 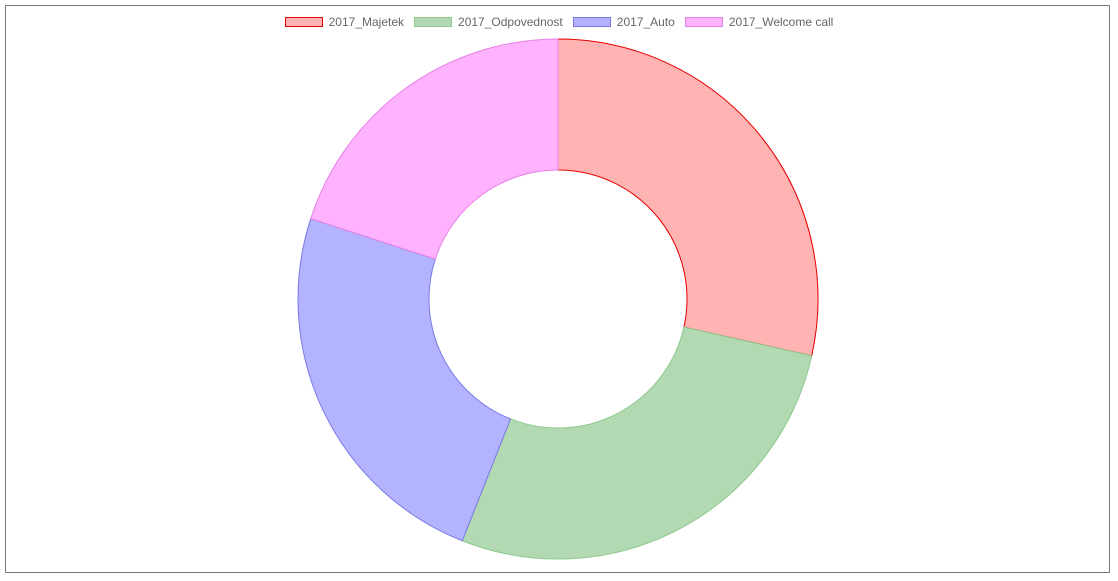 I want to click on legend-swatch-odpovednost, so click(x=433, y=22).